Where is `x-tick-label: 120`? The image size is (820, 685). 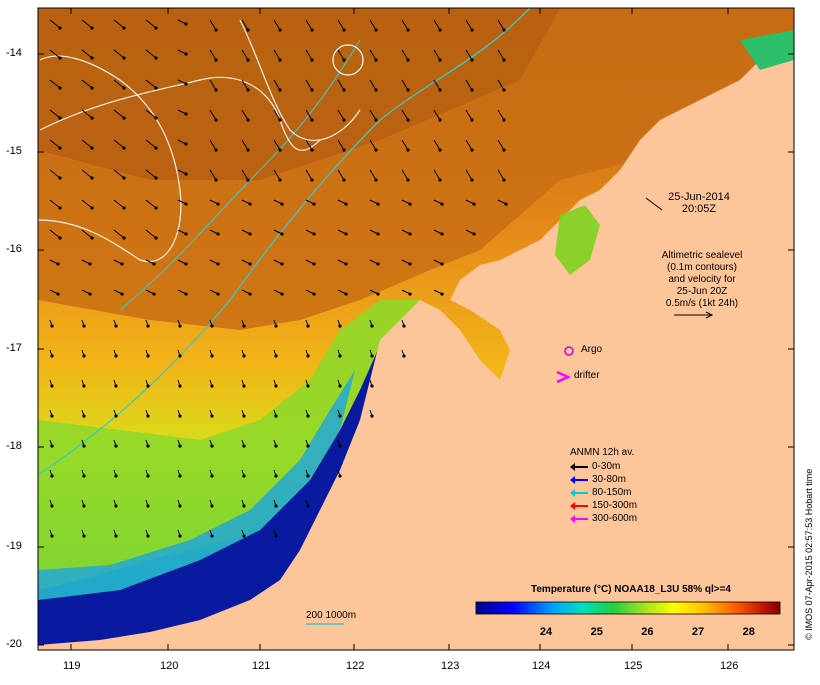 x-tick-label: 120 is located at coordinates (169, 666).